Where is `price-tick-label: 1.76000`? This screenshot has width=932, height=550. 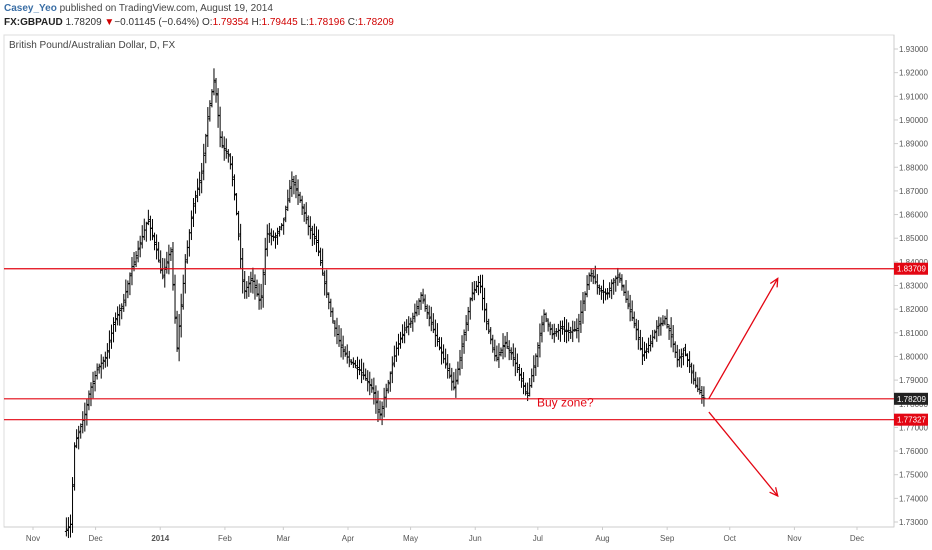
price-tick-label: 1.76000 is located at coordinates (913, 451).